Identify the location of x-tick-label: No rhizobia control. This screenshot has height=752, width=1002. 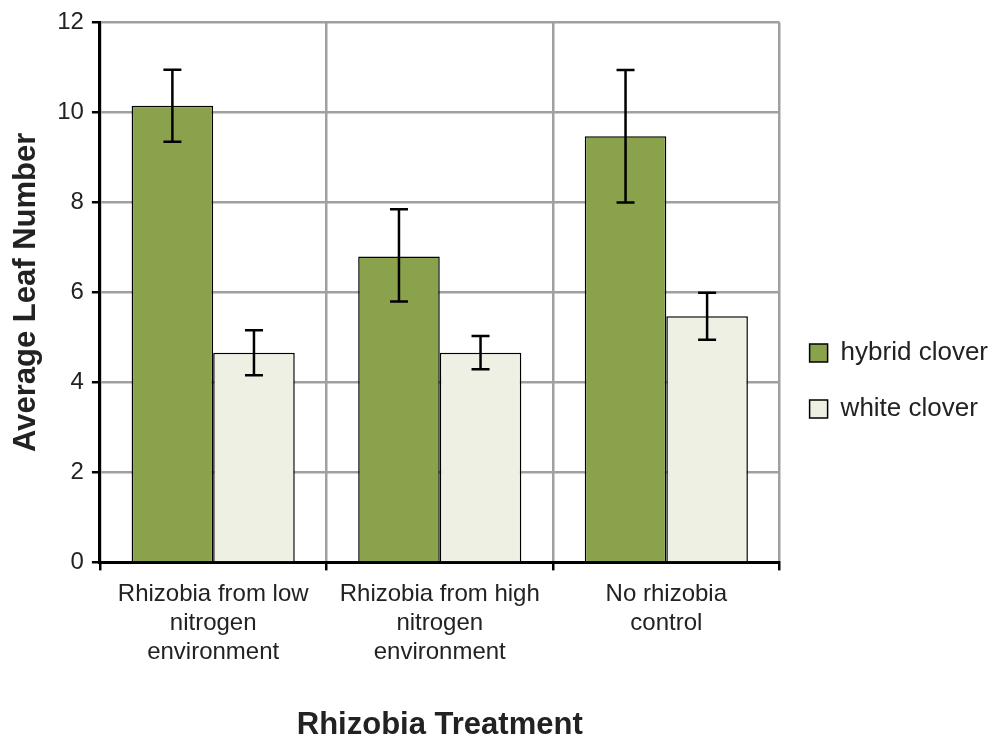
(666, 607).